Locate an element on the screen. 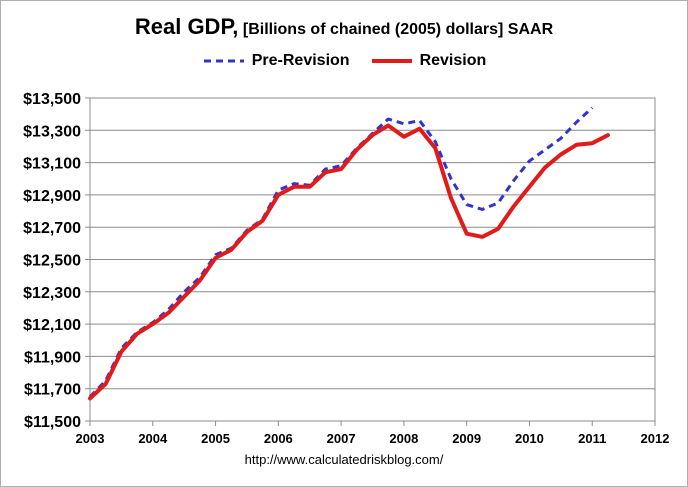 The image size is (688, 487). legend-item-revision: Revision is located at coordinates (428, 61).